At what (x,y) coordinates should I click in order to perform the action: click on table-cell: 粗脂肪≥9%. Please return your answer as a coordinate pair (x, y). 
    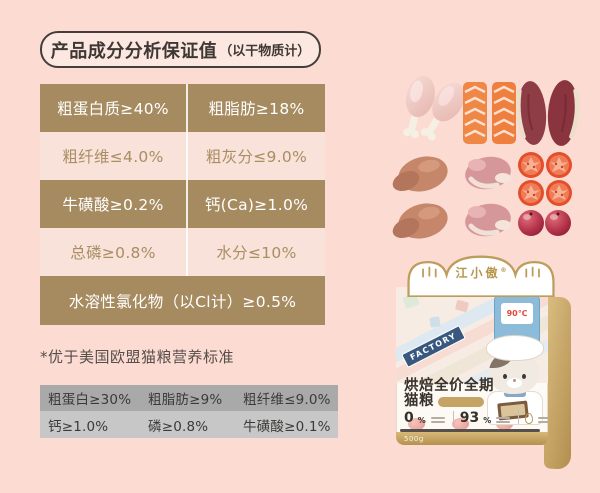
    Looking at the image, I should click on (185, 400).